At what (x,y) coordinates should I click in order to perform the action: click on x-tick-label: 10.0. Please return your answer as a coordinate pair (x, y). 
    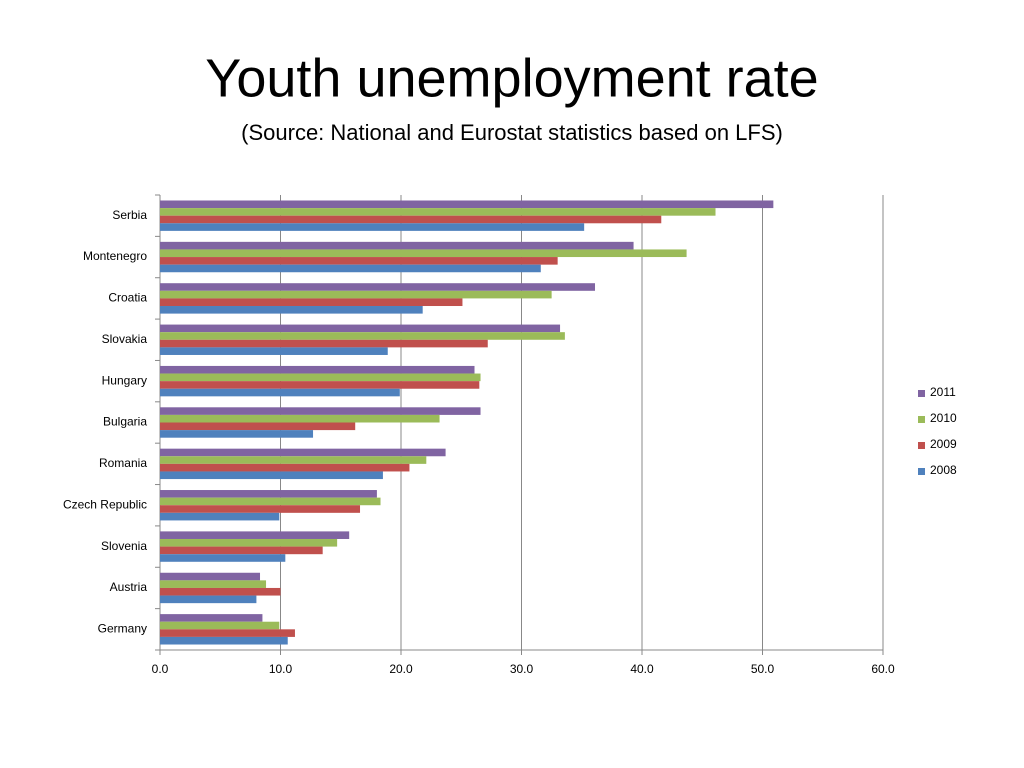
    Looking at the image, I should click on (281, 669).